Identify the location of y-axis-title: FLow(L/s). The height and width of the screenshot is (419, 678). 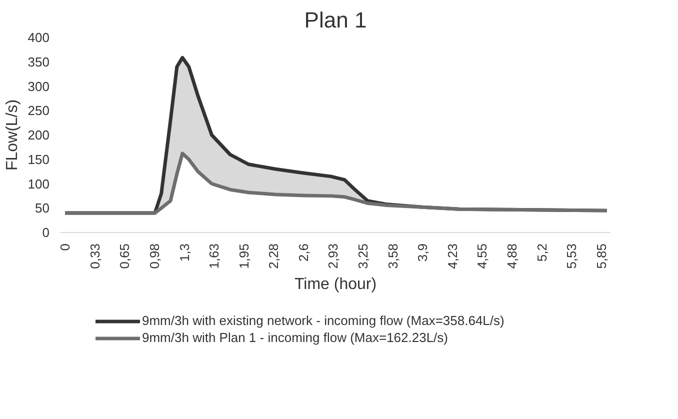
(12, 135).